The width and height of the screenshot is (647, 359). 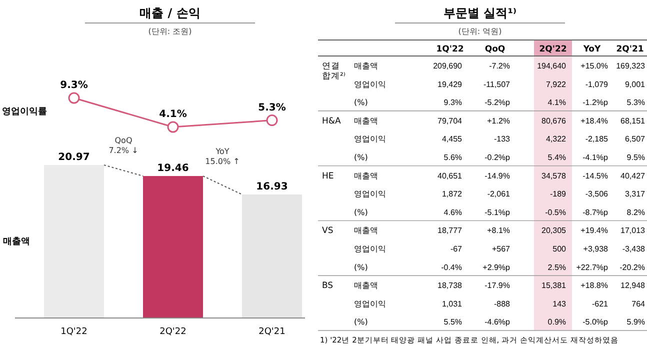 What do you see at coordinates (453, 212) in the screenshot?
I see `text: 4.6%` at bounding box center [453, 212].